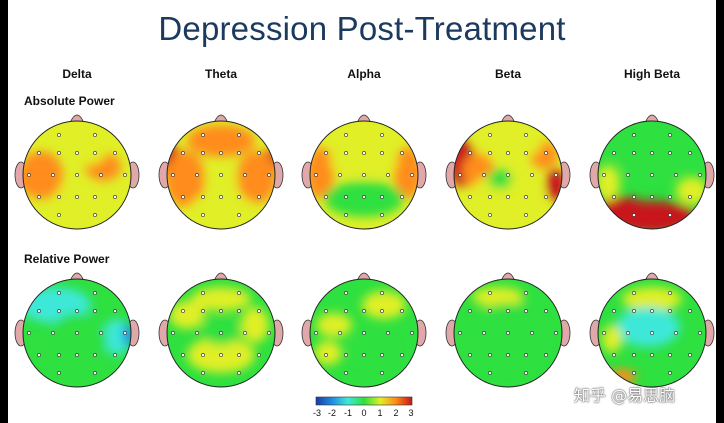  I want to click on colorbar-tick: 1, so click(379, 413).